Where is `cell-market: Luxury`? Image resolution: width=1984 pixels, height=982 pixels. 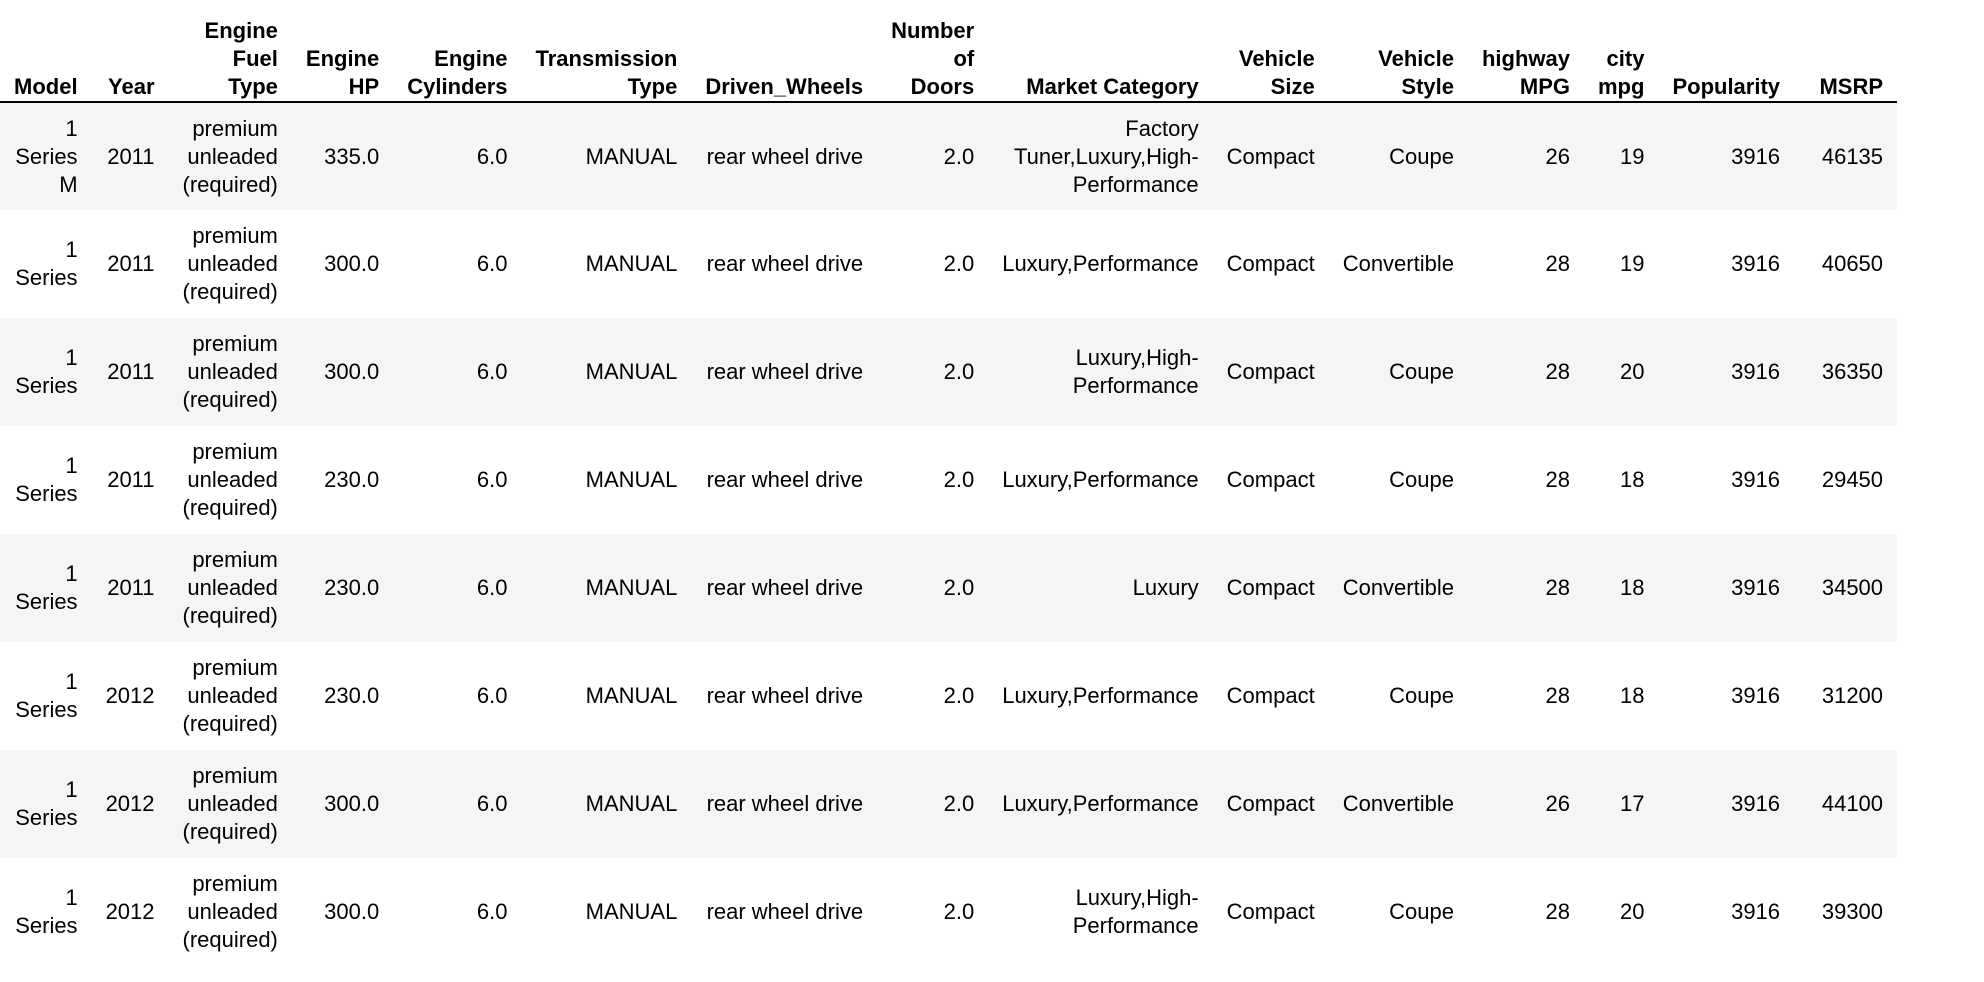
cell-market: Luxury is located at coordinates (1100, 588).